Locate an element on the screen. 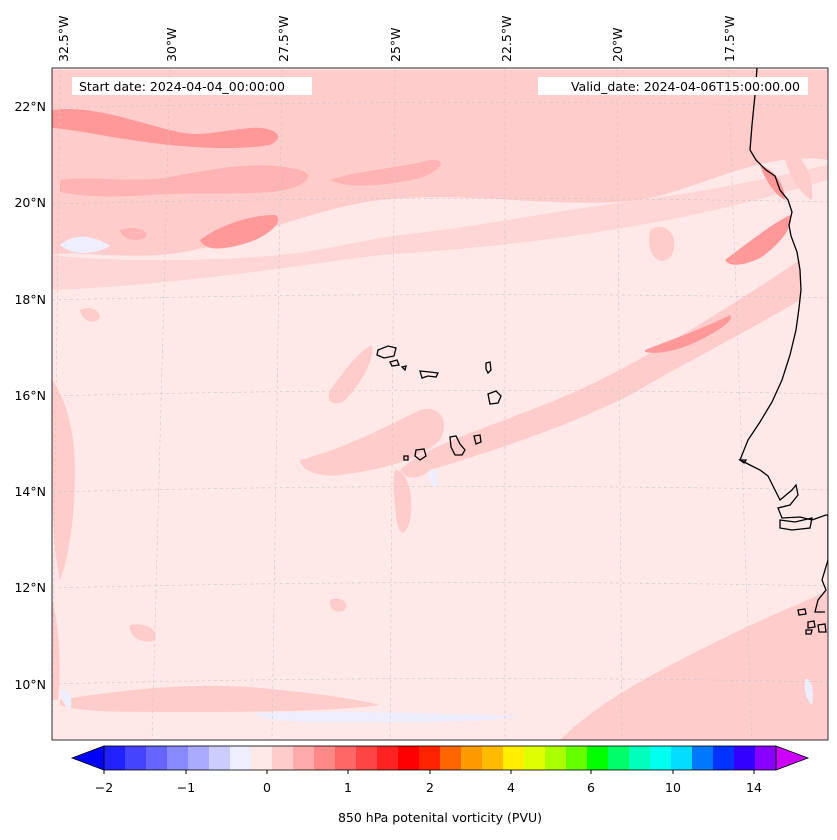  colorbar-tick: 0 is located at coordinates (267, 787).